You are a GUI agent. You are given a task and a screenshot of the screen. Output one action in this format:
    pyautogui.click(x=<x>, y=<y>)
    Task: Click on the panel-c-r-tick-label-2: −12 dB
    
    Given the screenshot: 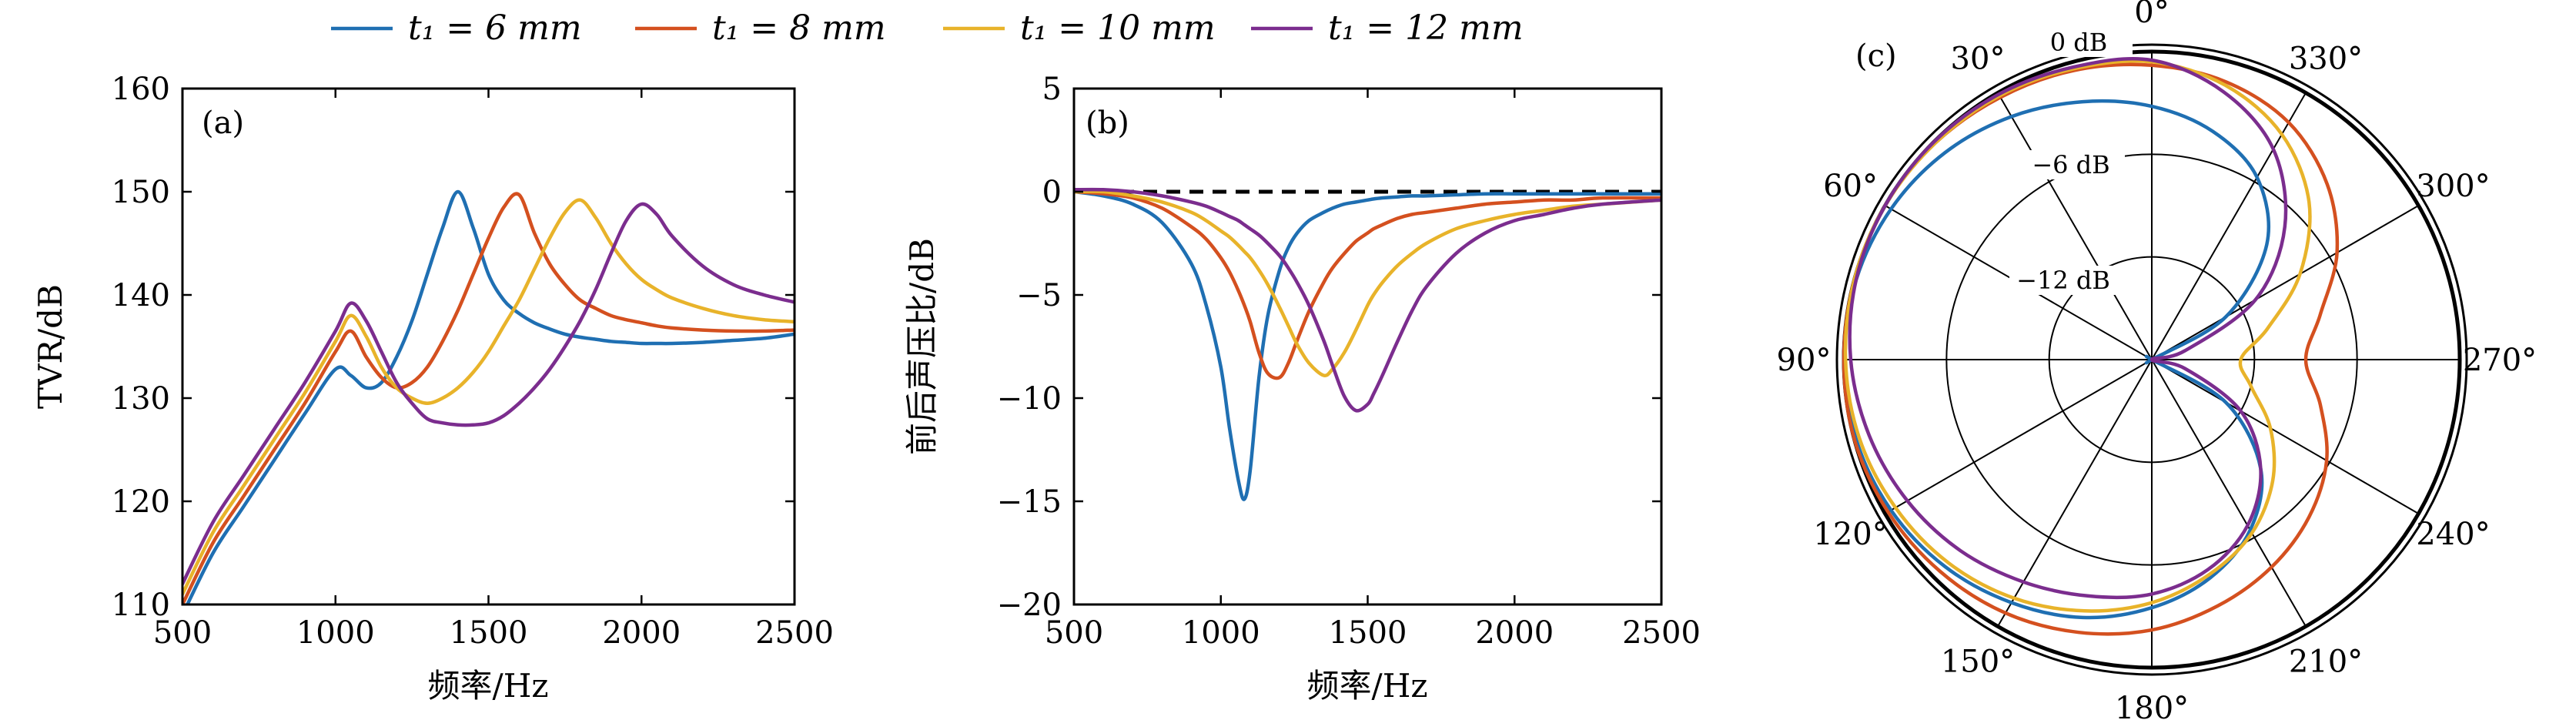 What is the action you would take?
    pyautogui.click(x=2063, y=280)
    